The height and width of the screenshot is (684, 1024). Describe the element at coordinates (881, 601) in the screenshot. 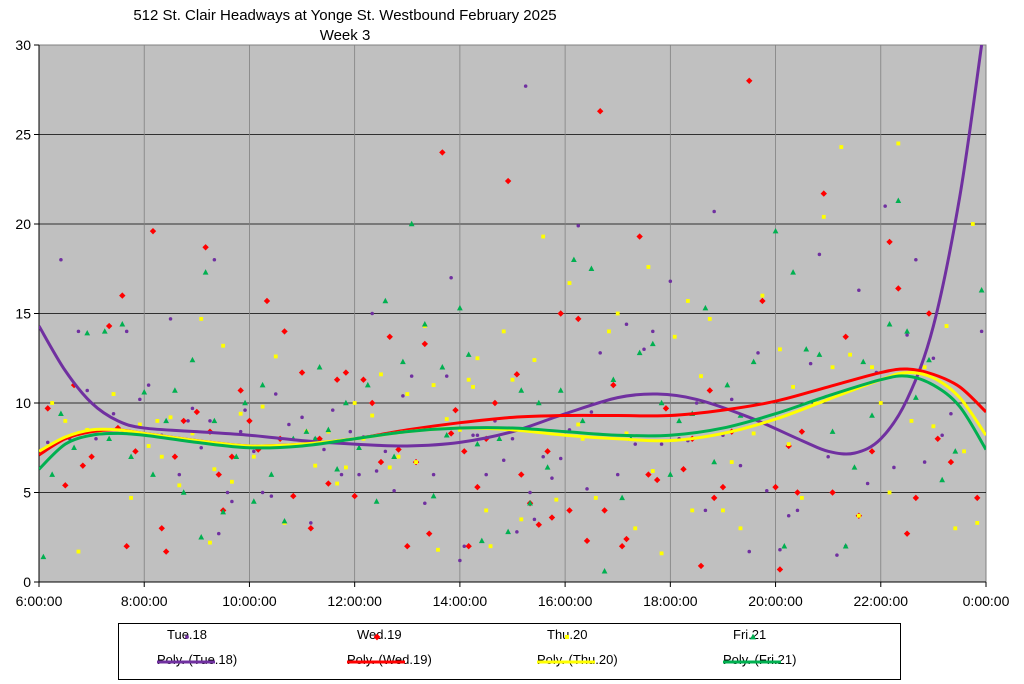

I see `x-tick-label: 22:00:00` at that location.